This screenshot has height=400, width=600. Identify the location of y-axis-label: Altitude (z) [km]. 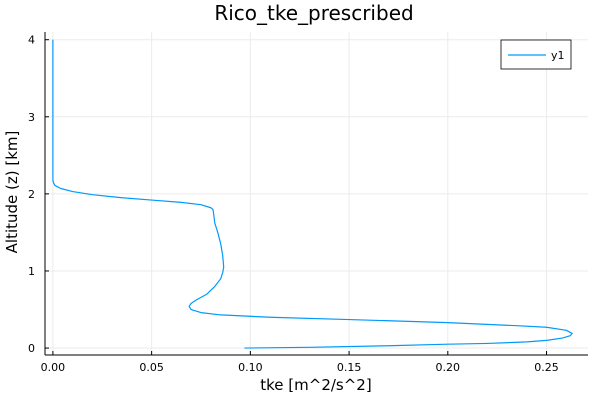
(12, 192).